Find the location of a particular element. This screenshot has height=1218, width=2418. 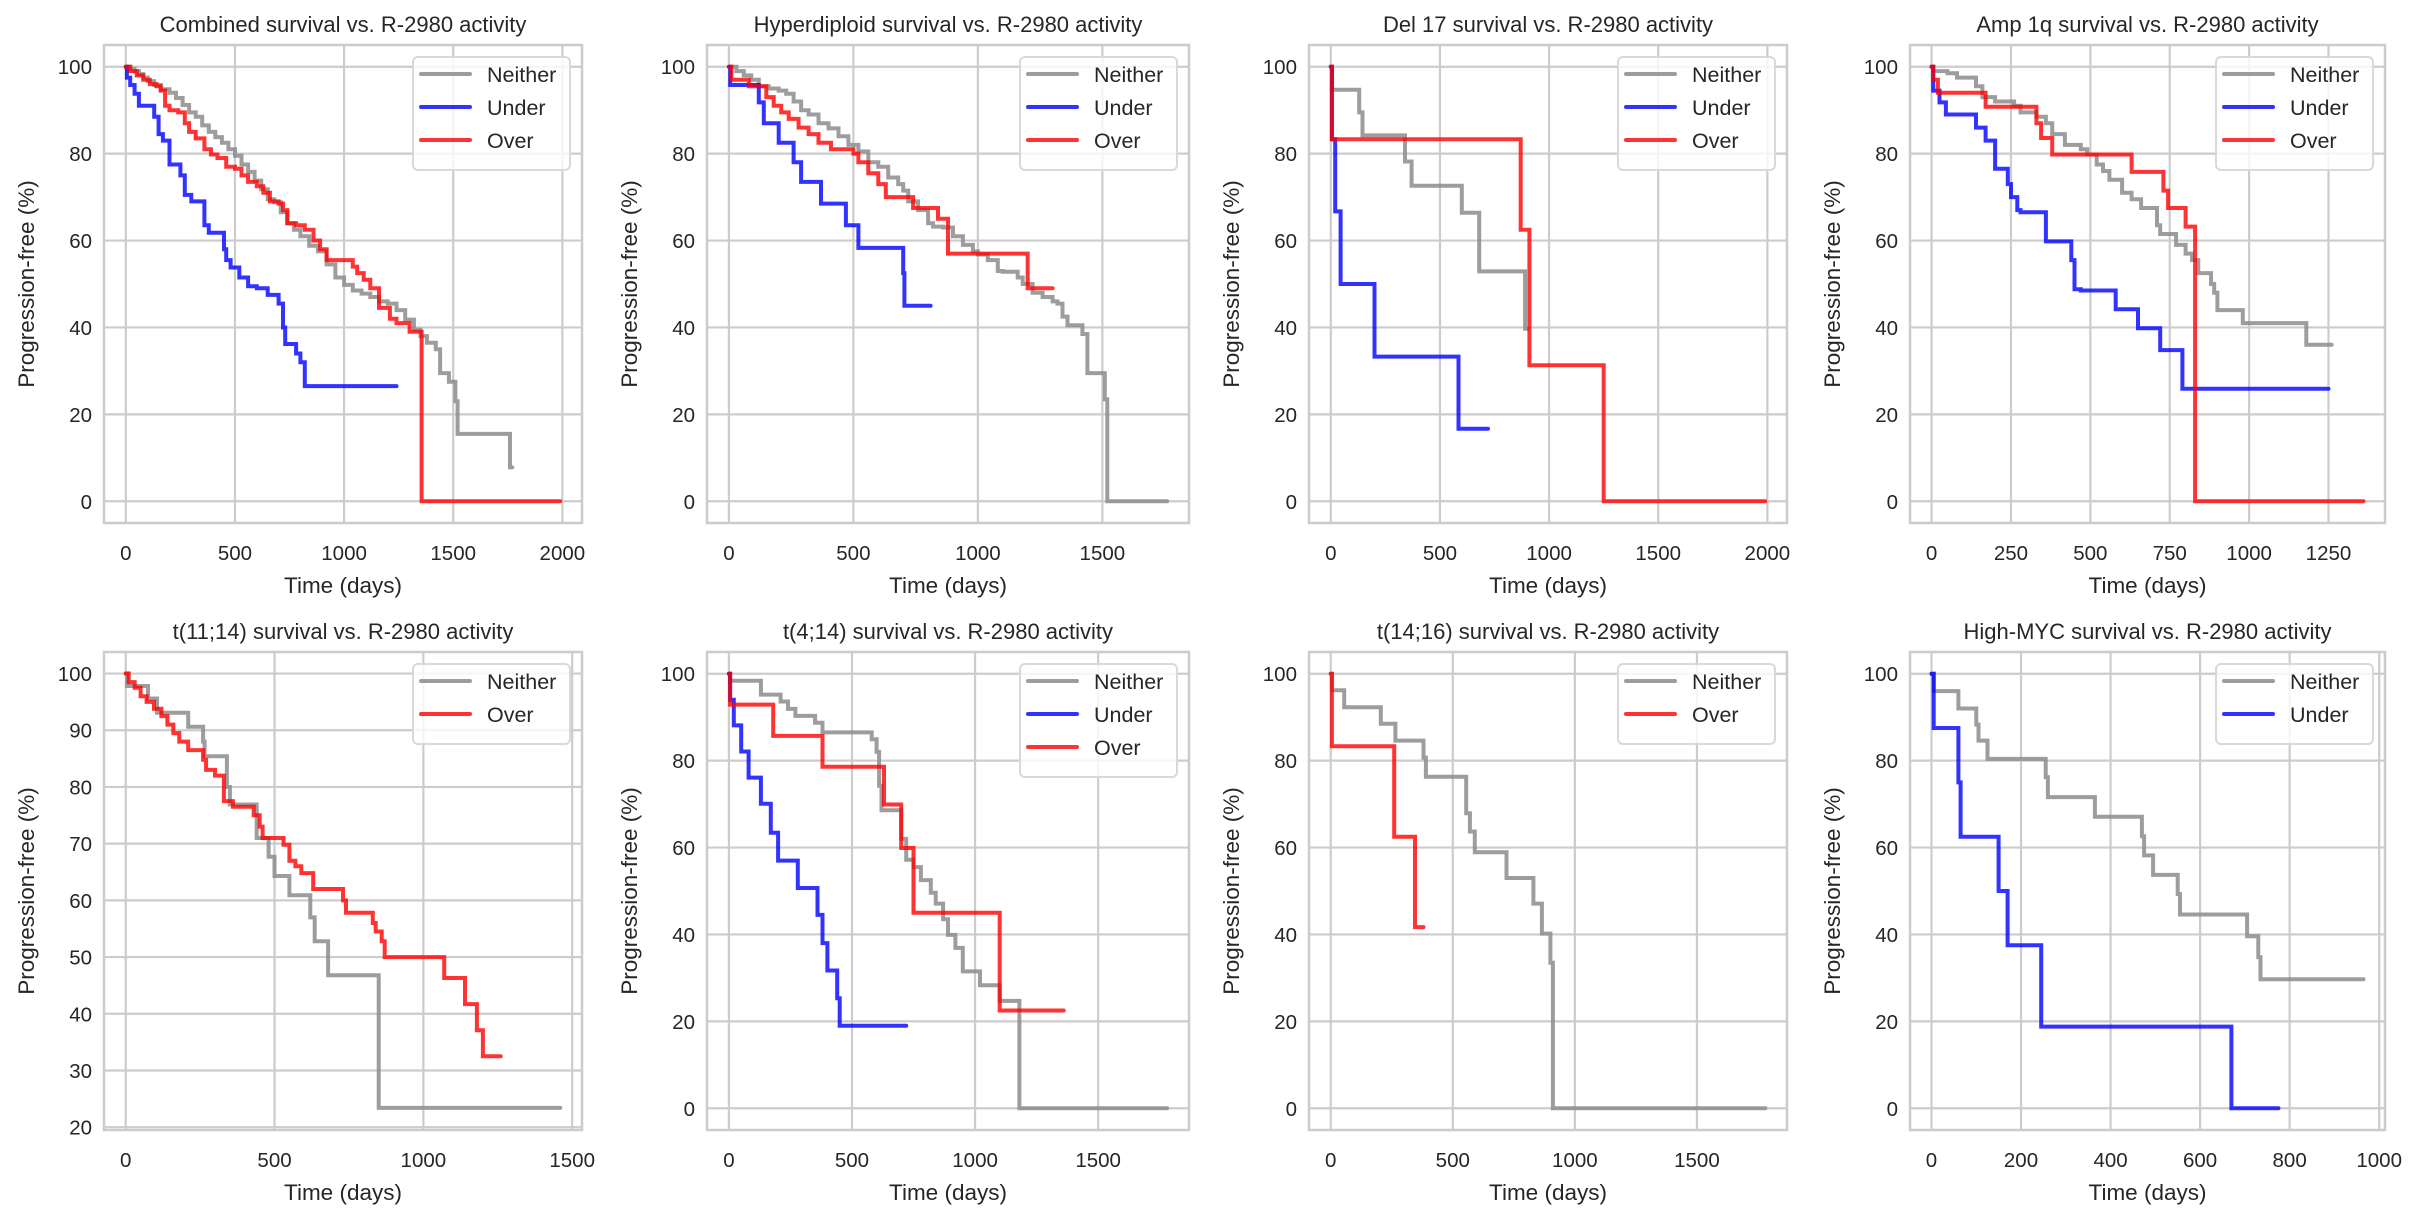

y-tick-label: 70 is located at coordinates (80, 844).